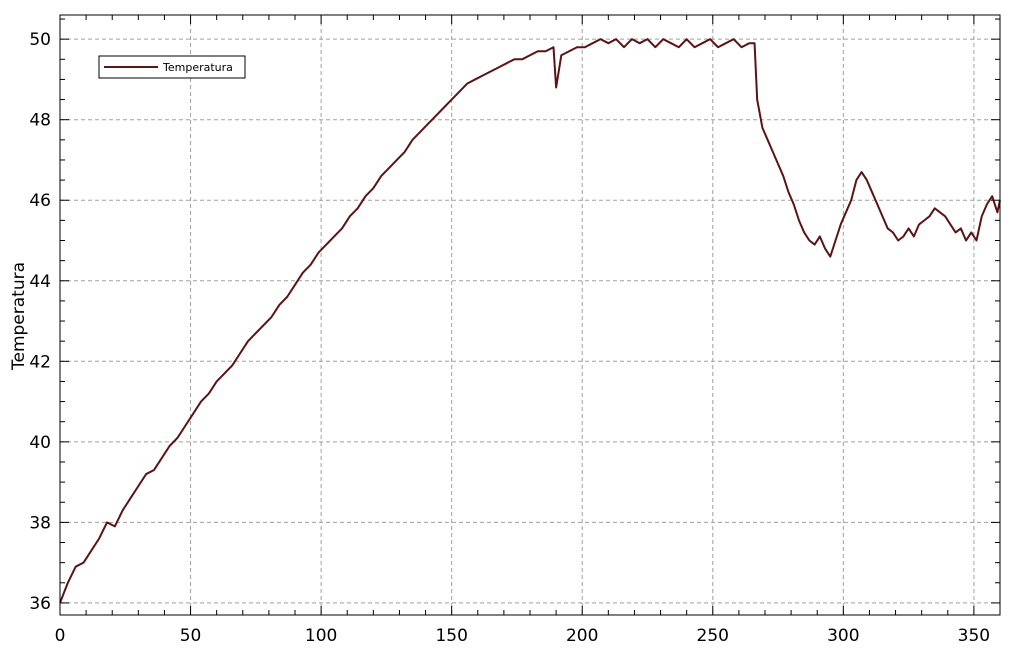 This screenshot has height=654, width=1024. Describe the element at coordinates (40, 322) in the screenshot. I see `y-tick-labels: 36 38 40 42 44 46 48 50` at that location.